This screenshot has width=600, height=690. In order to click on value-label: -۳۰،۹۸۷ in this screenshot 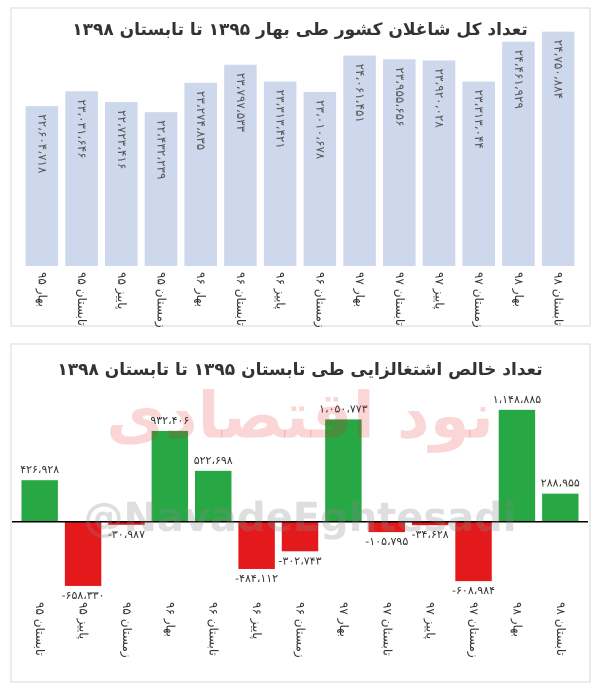, I will do `click(126, 534)`.